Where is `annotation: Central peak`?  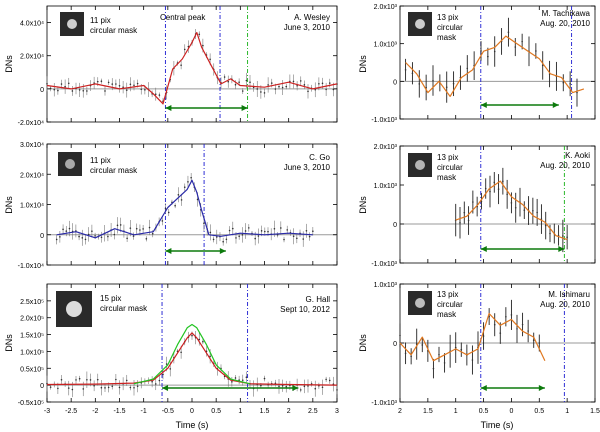 annotation: Central peak is located at coordinates (183, 17).